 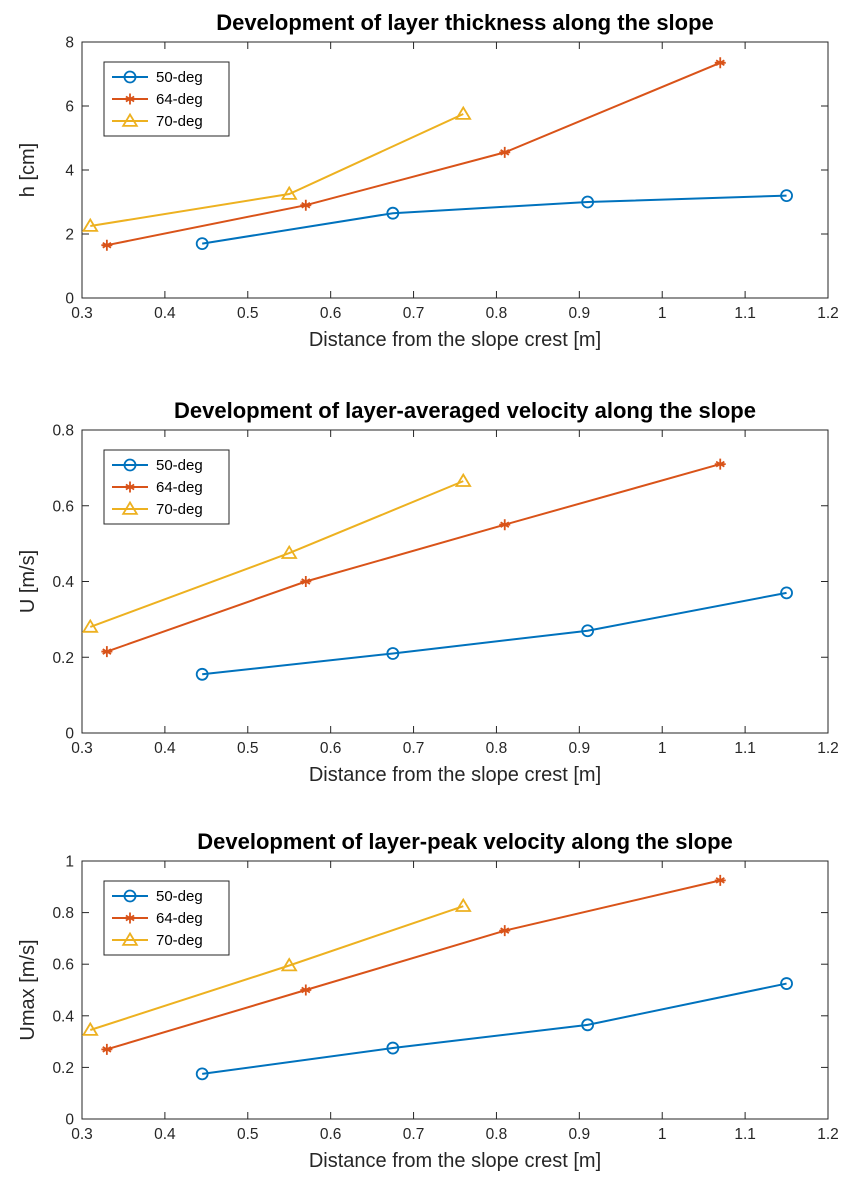 I want to click on y-tick-label: 6, so click(x=69, y=107).